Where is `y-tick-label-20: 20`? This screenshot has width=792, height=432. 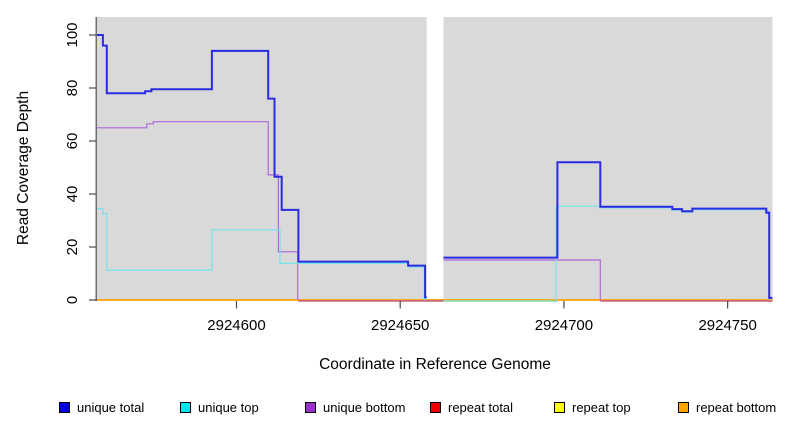 y-tick-label-20: 20 is located at coordinates (72, 247).